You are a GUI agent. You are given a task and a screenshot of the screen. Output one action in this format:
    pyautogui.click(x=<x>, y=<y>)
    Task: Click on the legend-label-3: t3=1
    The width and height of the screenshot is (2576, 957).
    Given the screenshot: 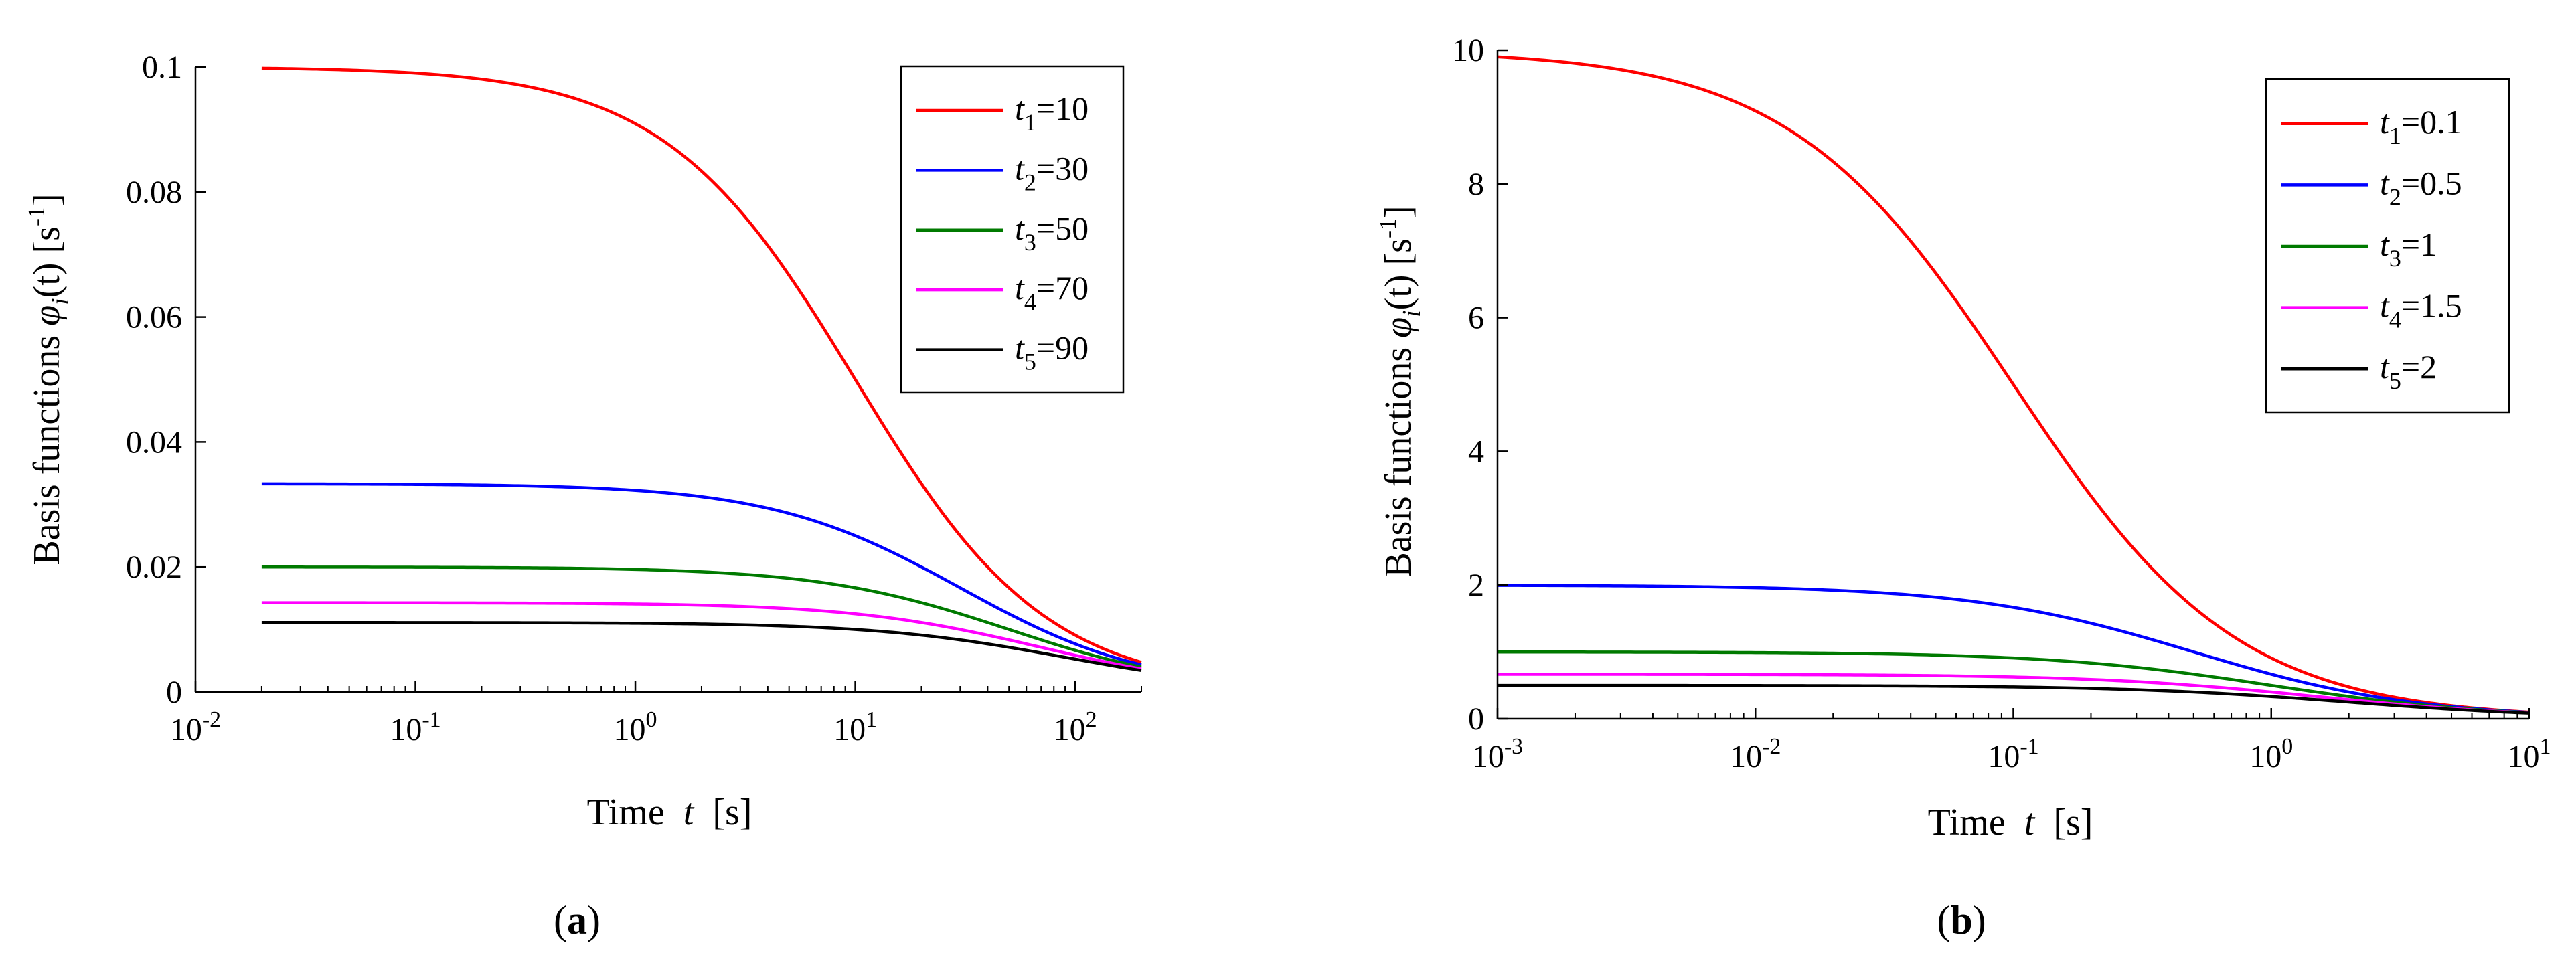 What is the action you would take?
    pyautogui.click(x=2409, y=249)
    